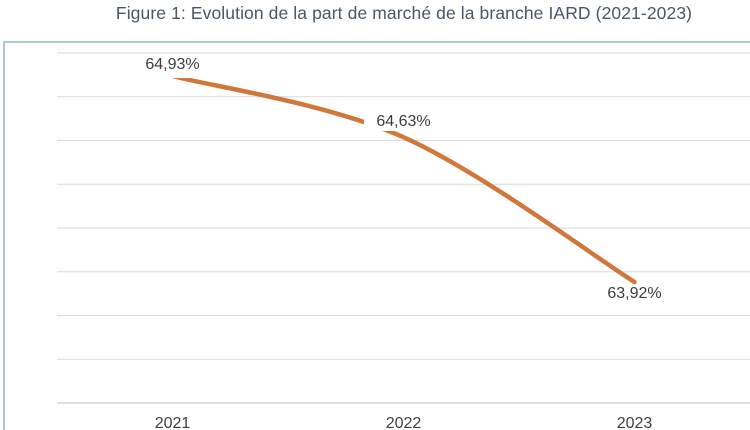 Image resolution: width=750 pixels, height=430 pixels. Describe the element at coordinates (634, 422) in the screenshot. I see `x-axis-label-2023: 2023` at that location.